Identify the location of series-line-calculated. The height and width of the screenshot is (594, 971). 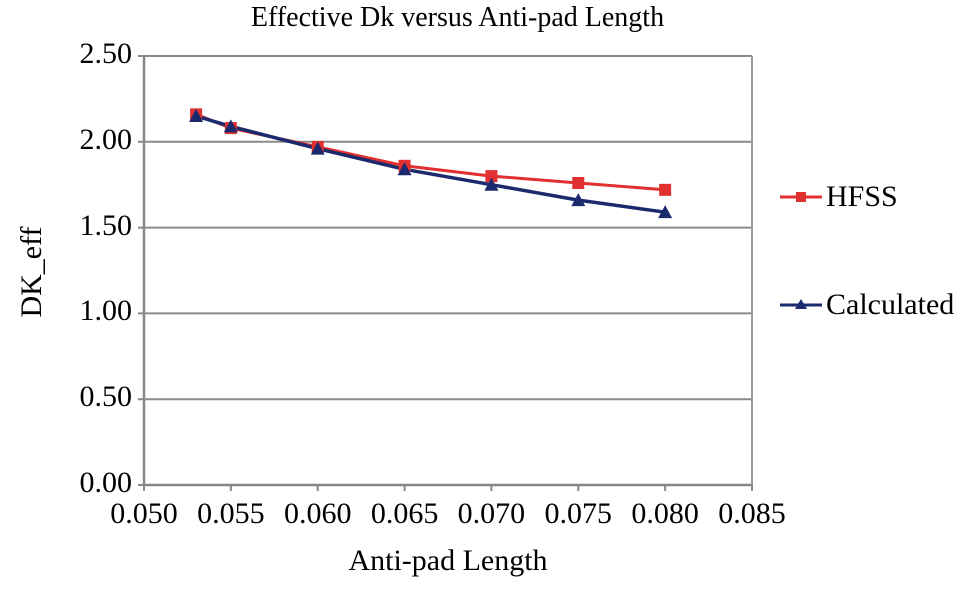
(430, 164).